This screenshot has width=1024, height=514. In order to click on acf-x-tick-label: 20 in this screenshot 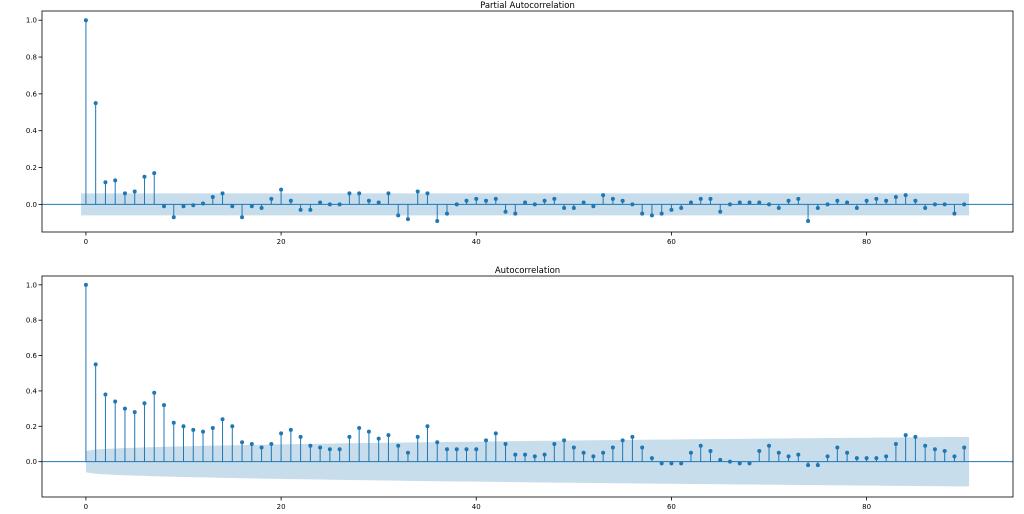, I will do `click(281, 507)`.